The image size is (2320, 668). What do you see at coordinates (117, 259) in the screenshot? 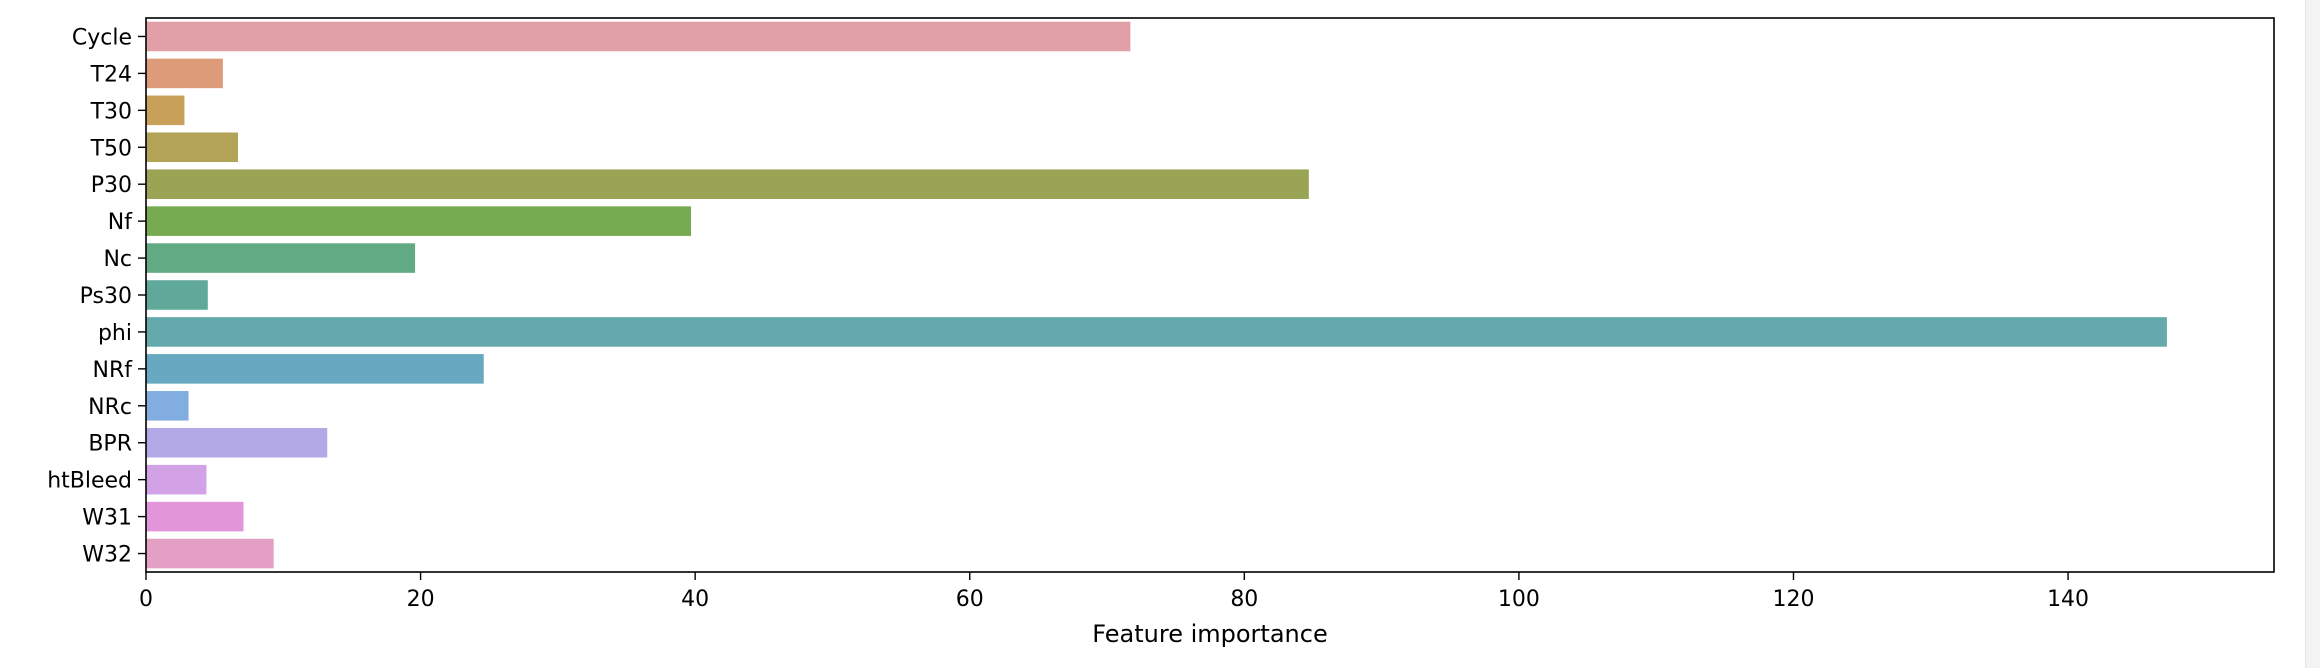
I see `y-tick-label-nc: Nc` at bounding box center [117, 259].